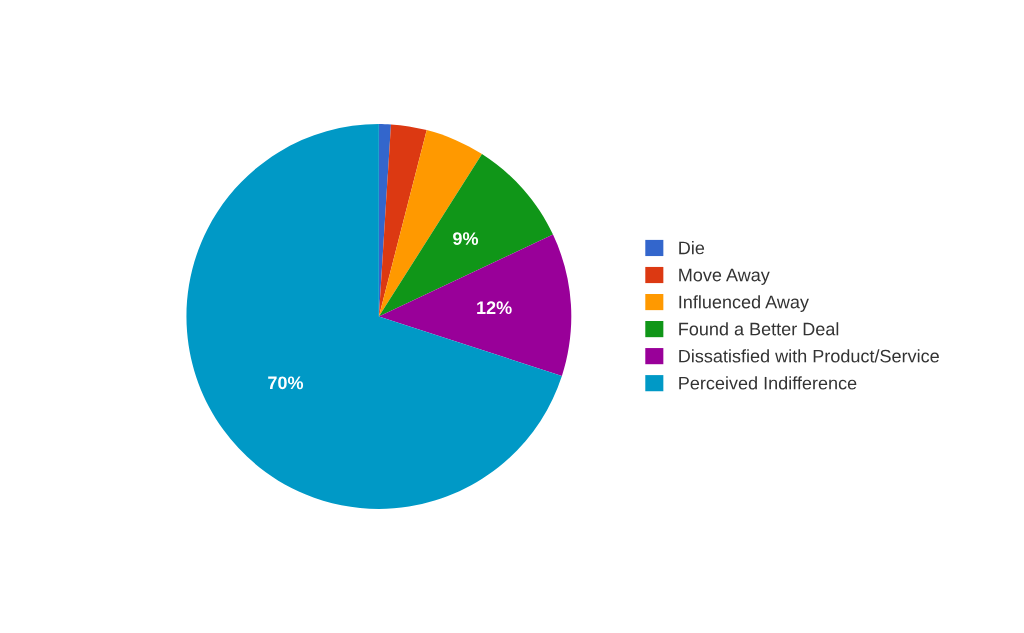 The height and width of the screenshot is (633, 1024). I want to click on legend-label: Dissatisfied with Product/Service, so click(809, 356).